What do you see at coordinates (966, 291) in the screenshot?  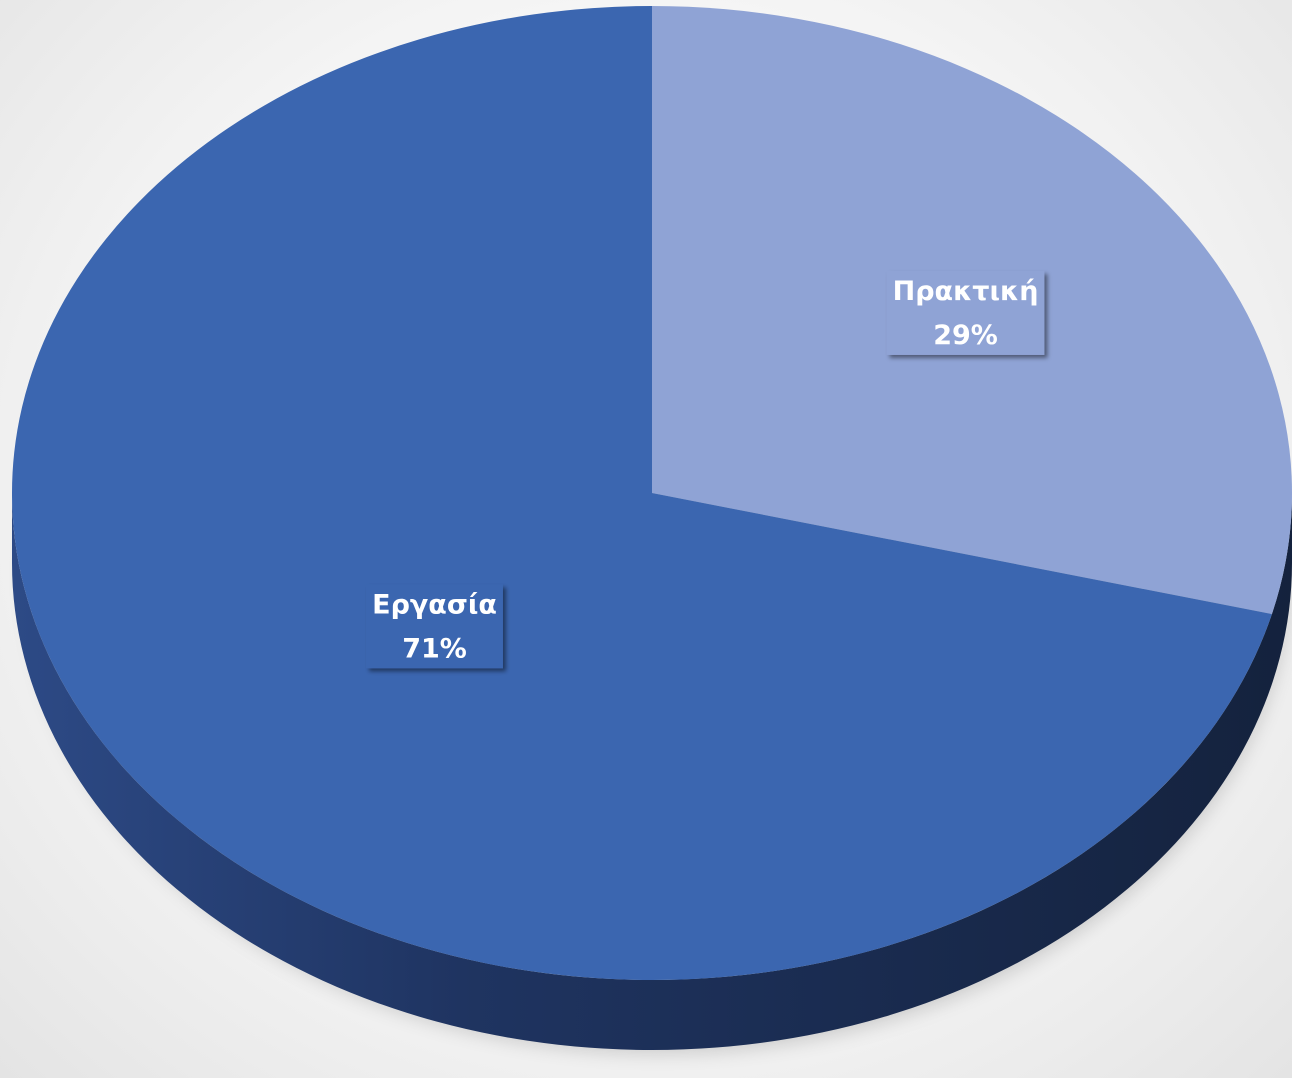 I see `data-label-category: Πρακτική` at bounding box center [966, 291].